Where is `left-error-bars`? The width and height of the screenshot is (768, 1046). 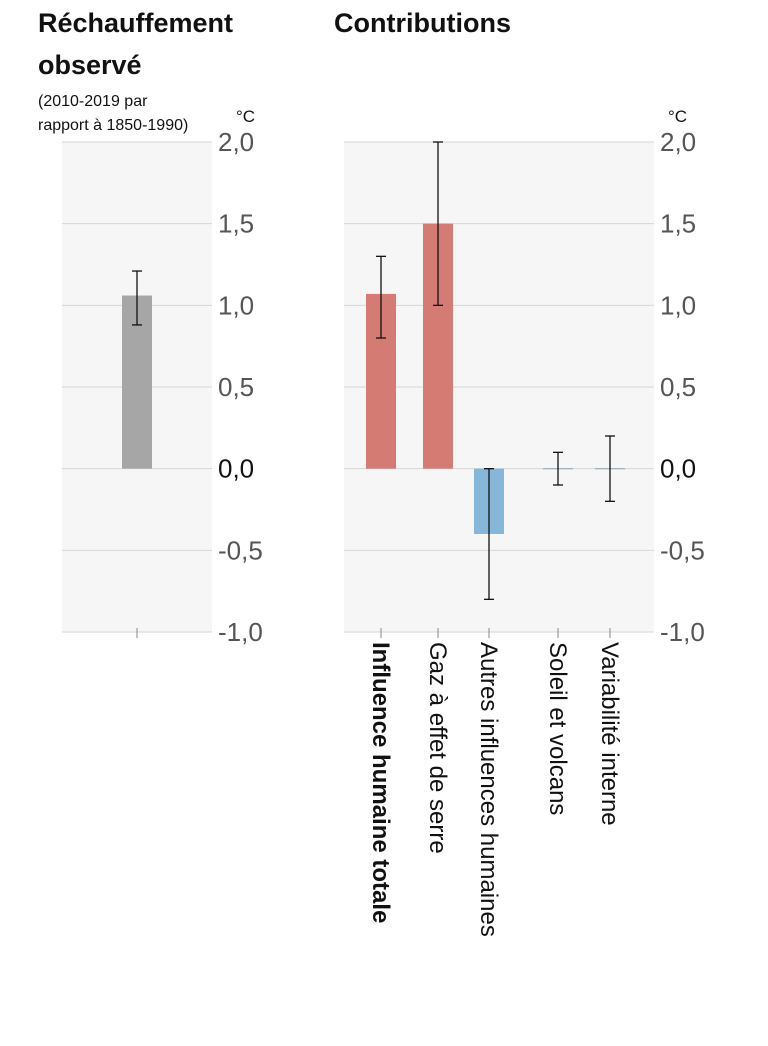
left-error-bars is located at coordinates (137, 298).